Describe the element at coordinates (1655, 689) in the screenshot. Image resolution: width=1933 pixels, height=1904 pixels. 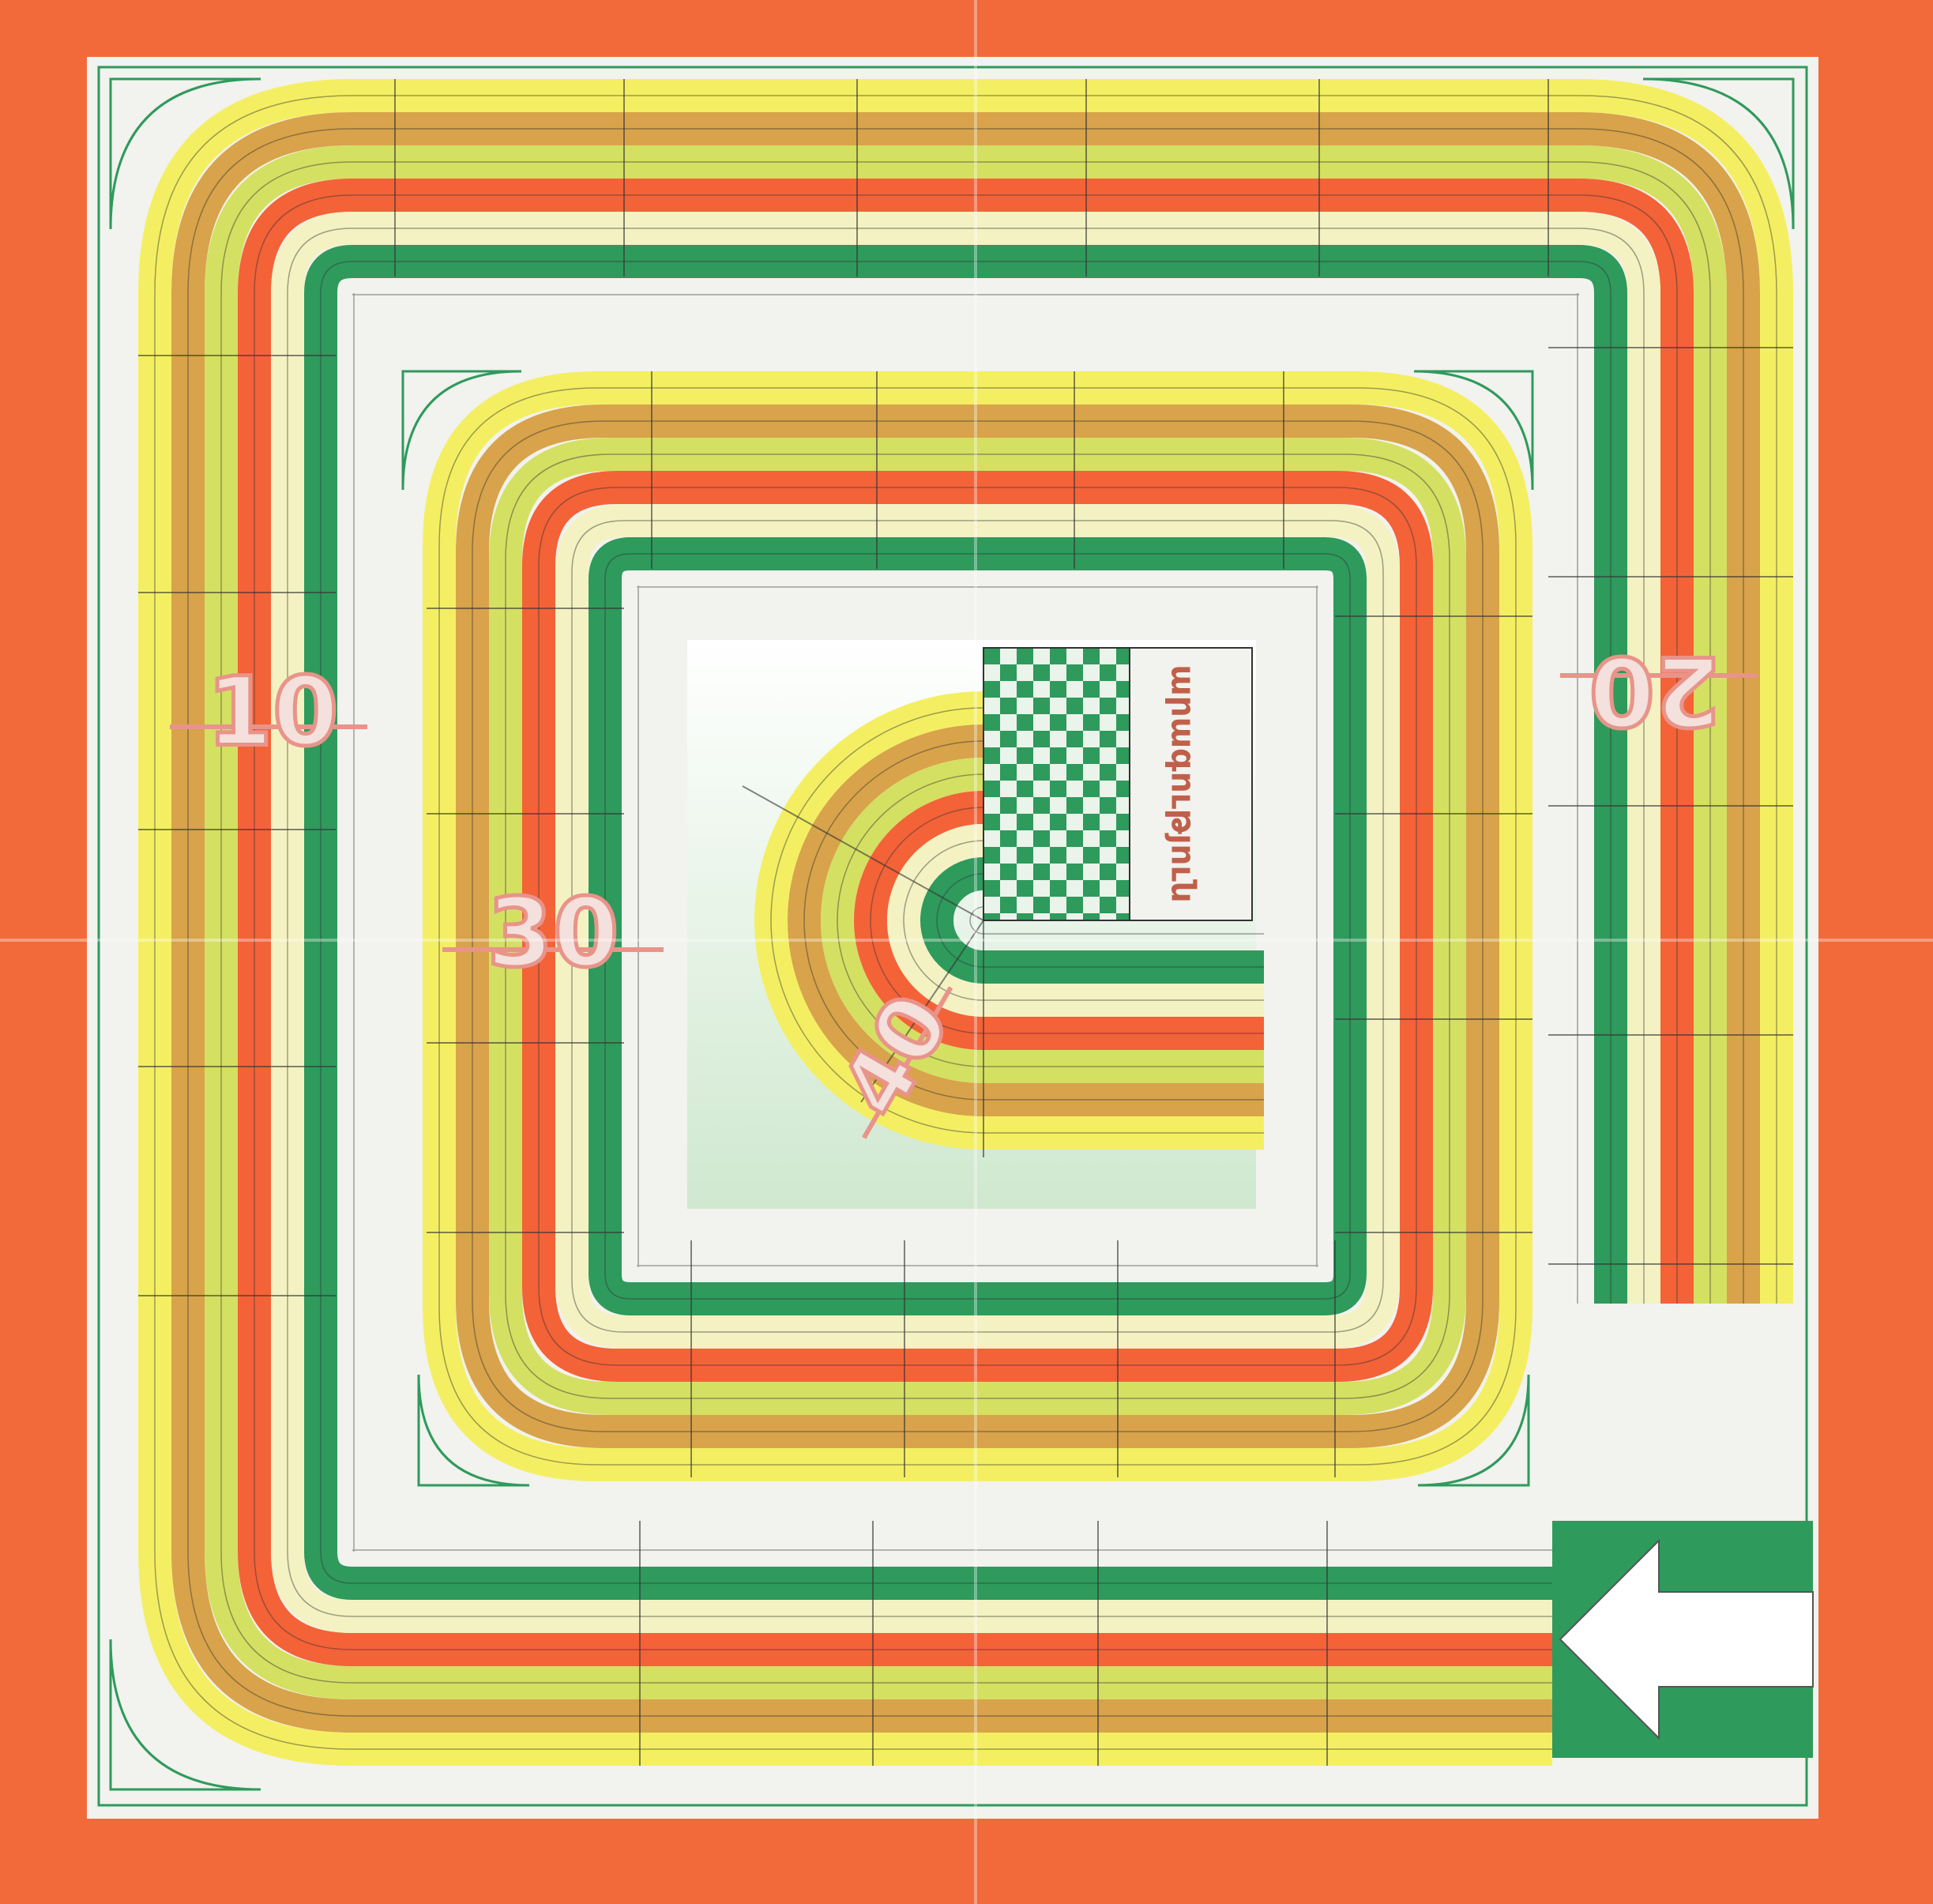
I see `marker-20-text: 20` at that location.